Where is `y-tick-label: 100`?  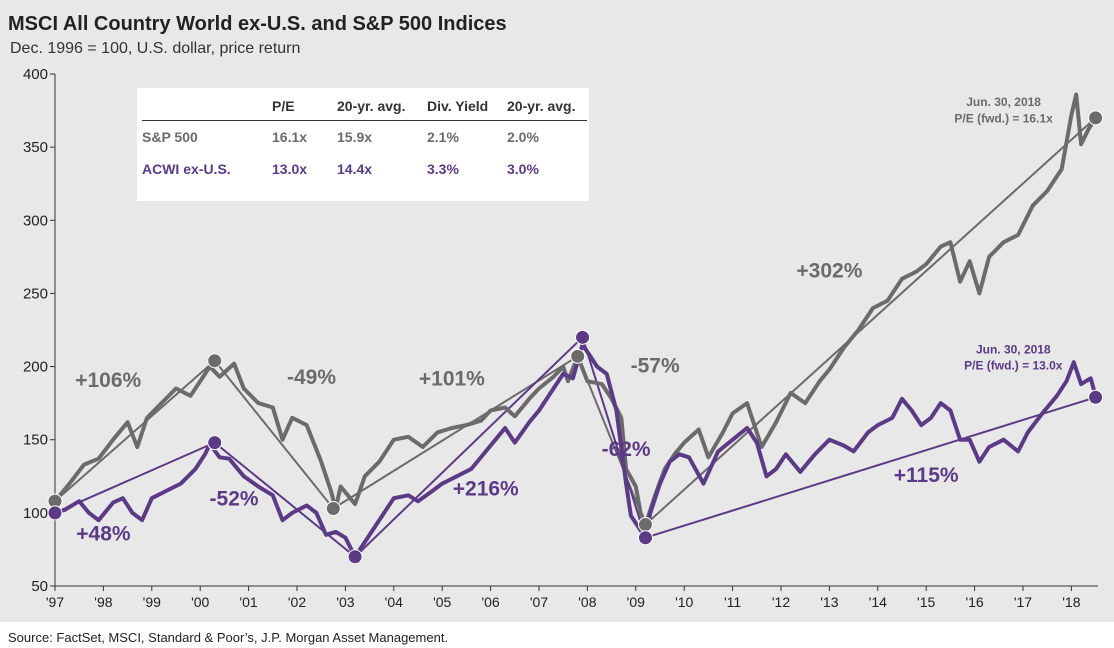
y-tick-label: 100 is located at coordinates (35, 513).